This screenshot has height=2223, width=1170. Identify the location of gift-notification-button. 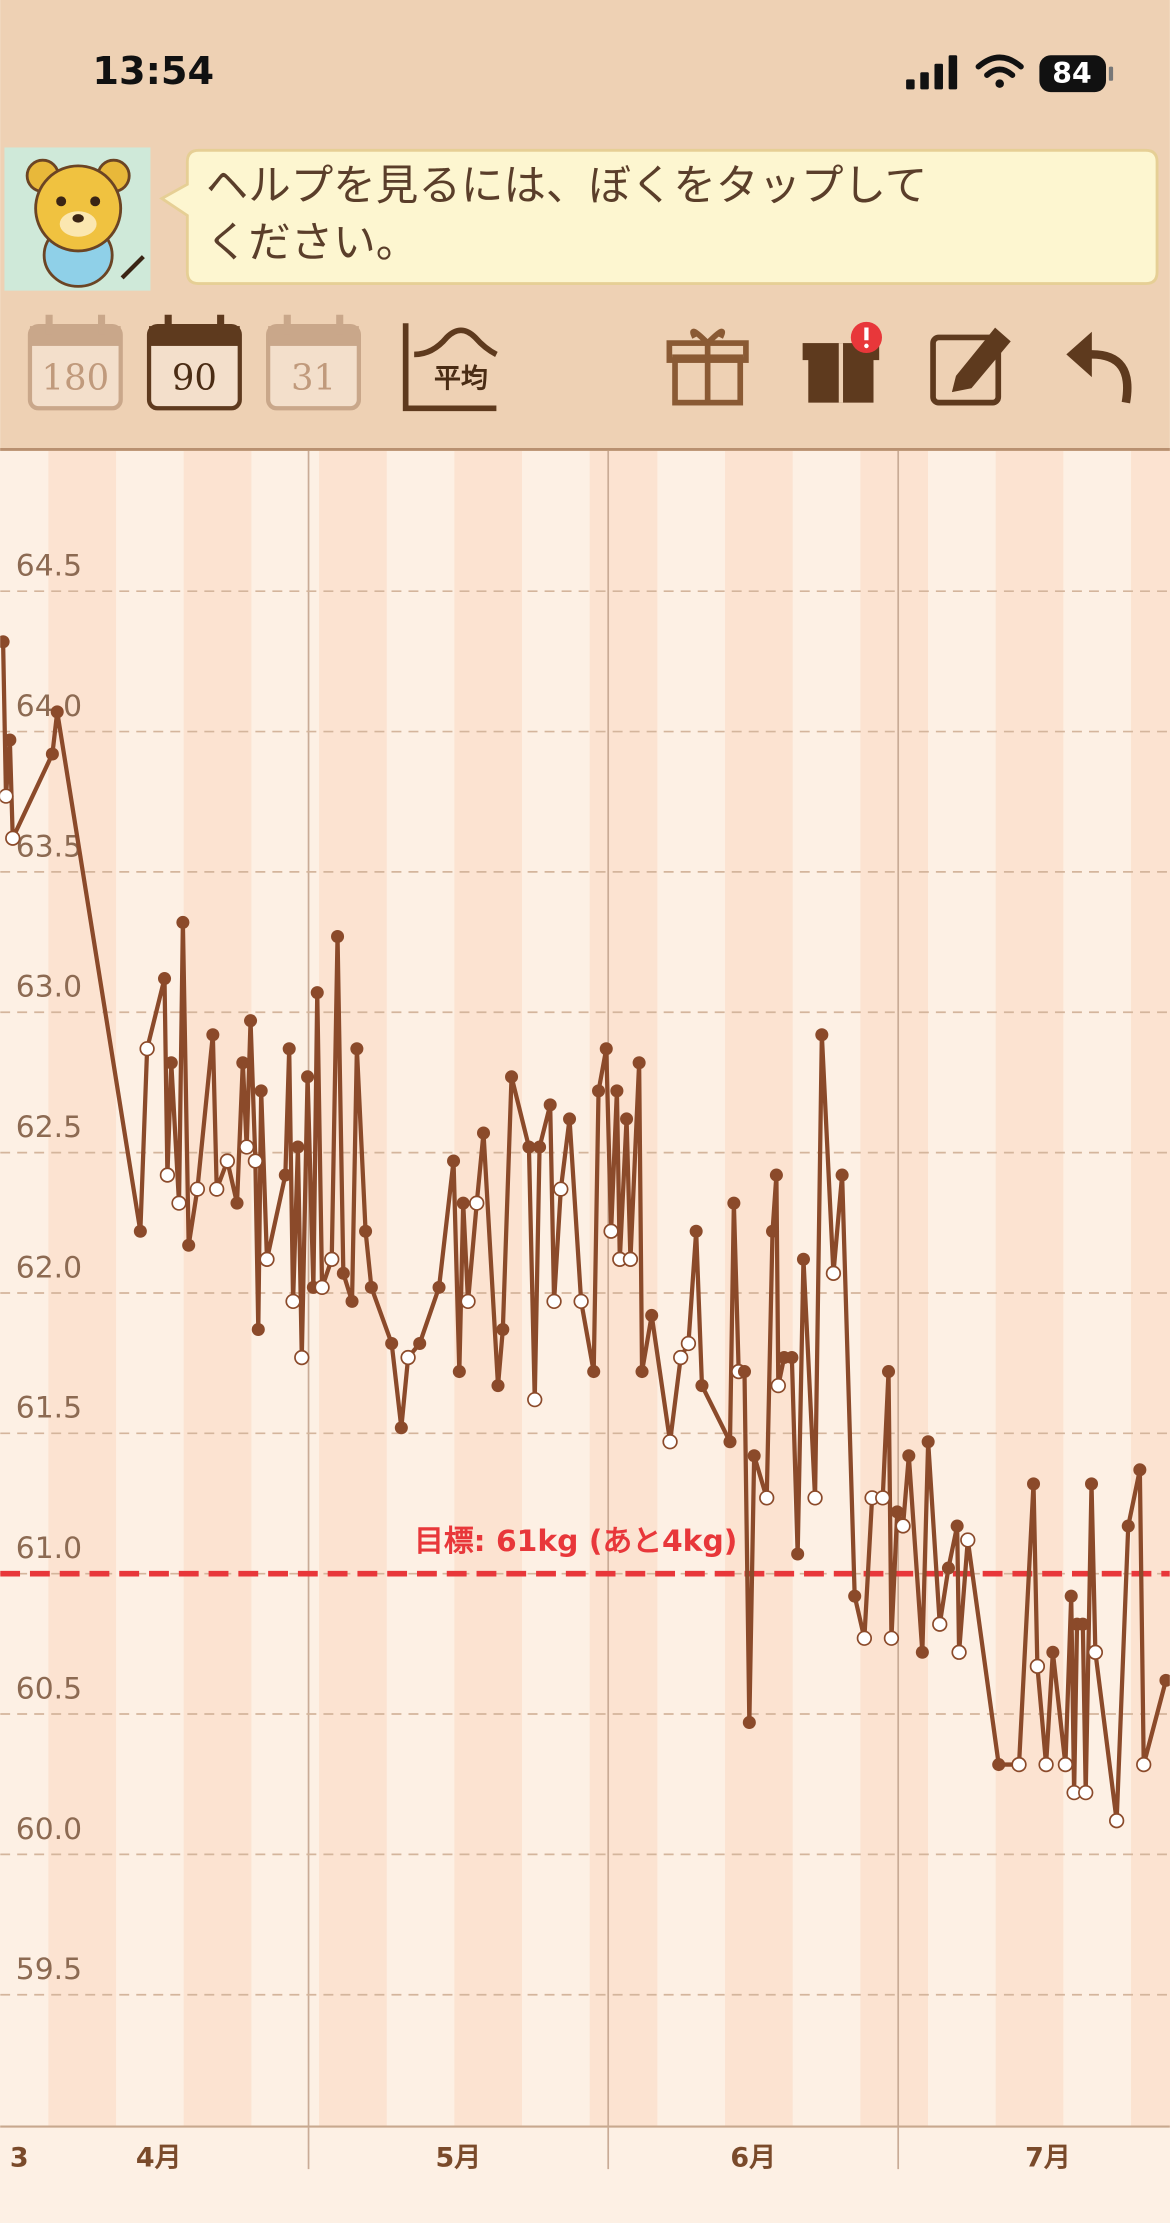
(842, 362).